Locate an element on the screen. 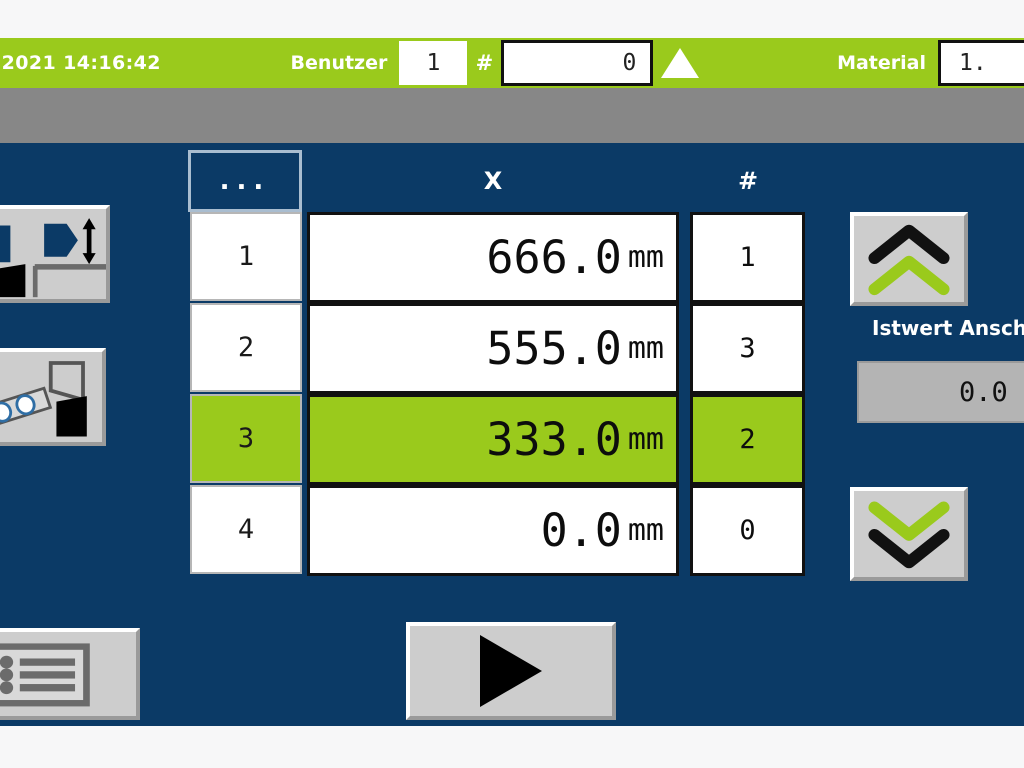  istwert-anschlag-value: 0.0 m is located at coordinates (940, 392).